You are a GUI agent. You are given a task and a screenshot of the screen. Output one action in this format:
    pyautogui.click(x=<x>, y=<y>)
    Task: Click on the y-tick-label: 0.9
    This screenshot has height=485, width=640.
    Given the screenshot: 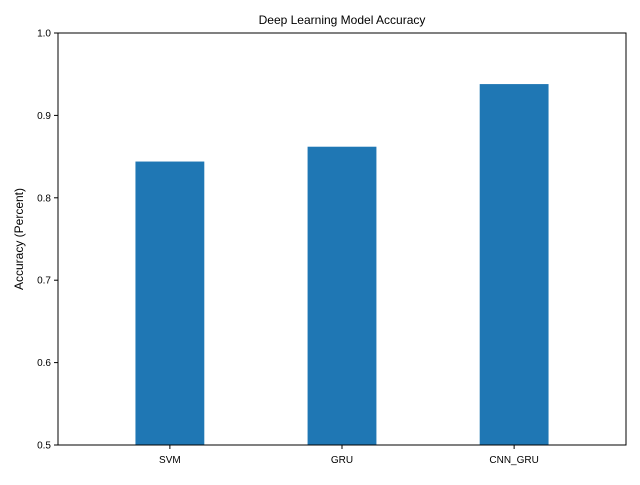 What is the action you would take?
    pyautogui.click(x=44, y=116)
    